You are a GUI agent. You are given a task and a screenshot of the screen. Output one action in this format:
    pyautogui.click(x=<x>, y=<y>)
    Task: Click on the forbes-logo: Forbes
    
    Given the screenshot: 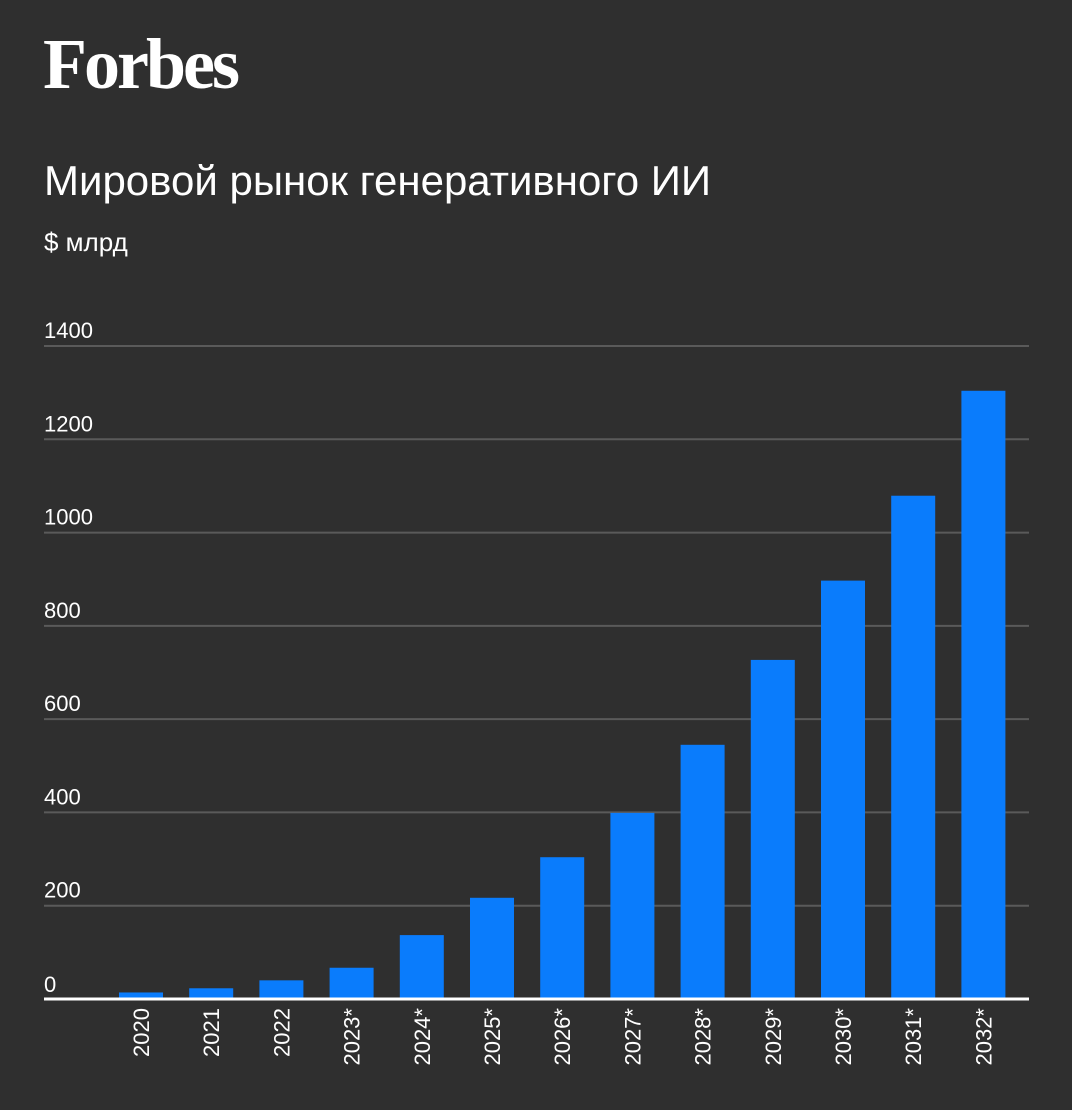 What is the action you would take?
    pyautogui.click(x=141, y=64)
    